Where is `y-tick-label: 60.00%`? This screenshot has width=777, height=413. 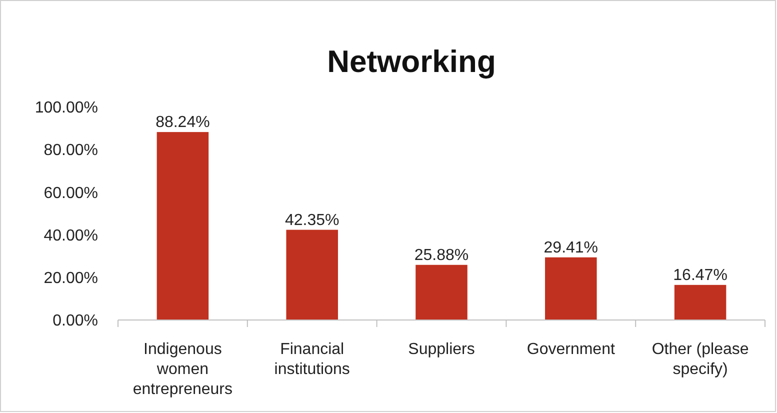 y-tick-label: 60.00% is located at coordinates (71, 193).